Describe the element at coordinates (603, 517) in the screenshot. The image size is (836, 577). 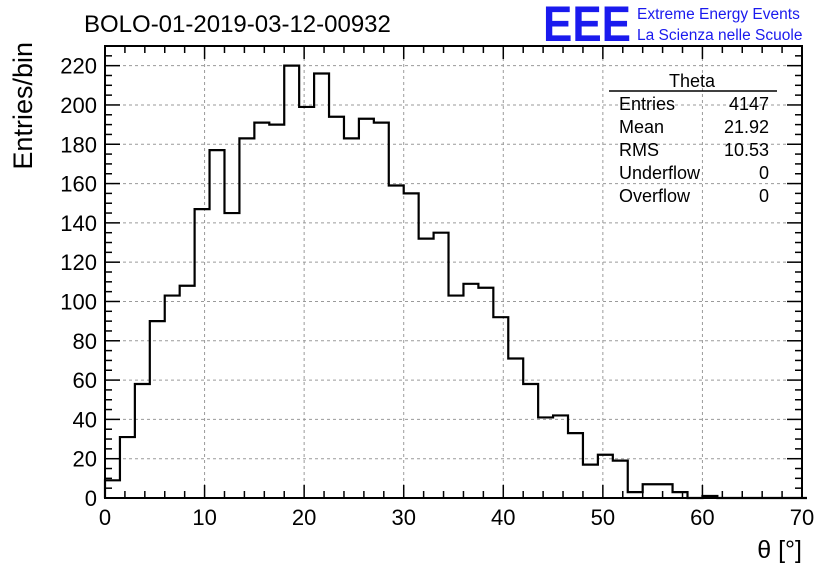
I see `x-tick-label: 50` at that location.